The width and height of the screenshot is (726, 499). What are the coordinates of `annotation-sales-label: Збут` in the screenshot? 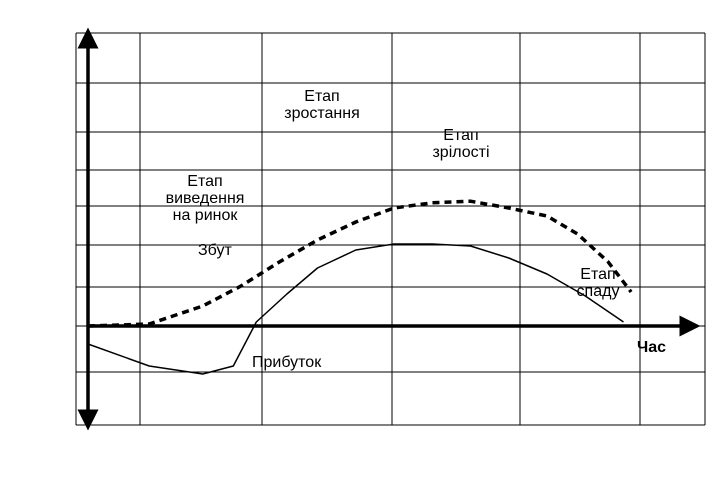 It's located at (215, 250).